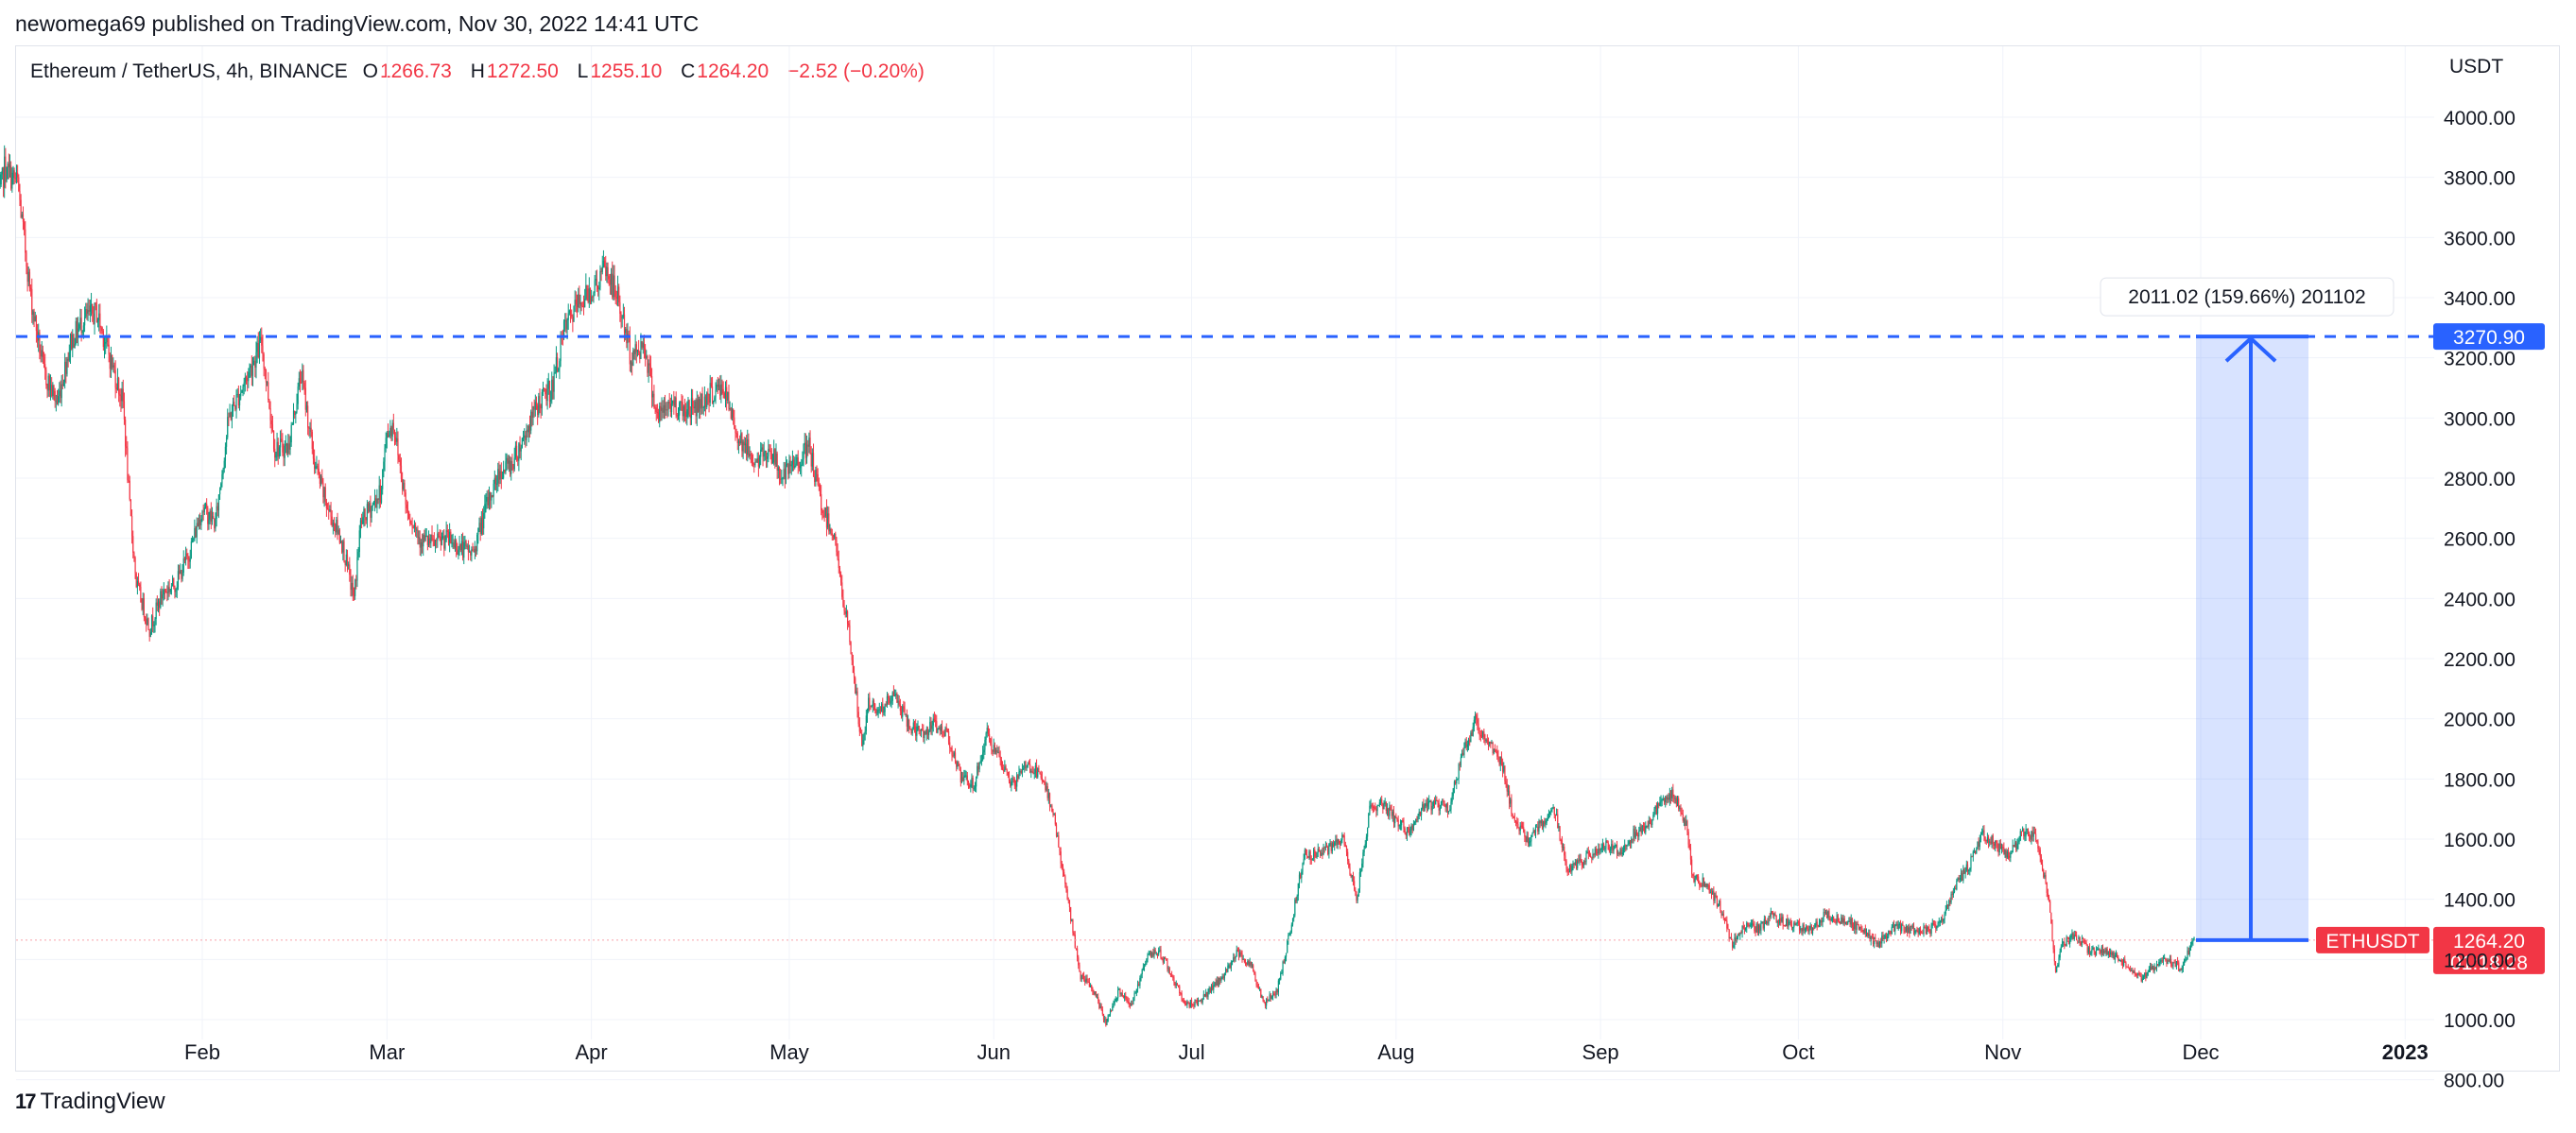 This screenshot has height=1133, width=2576. Describe the element at coordinates (2246, 297) in the screenshot. I see `measure-label: 2011.02 (159.66%) 201102` at that location.